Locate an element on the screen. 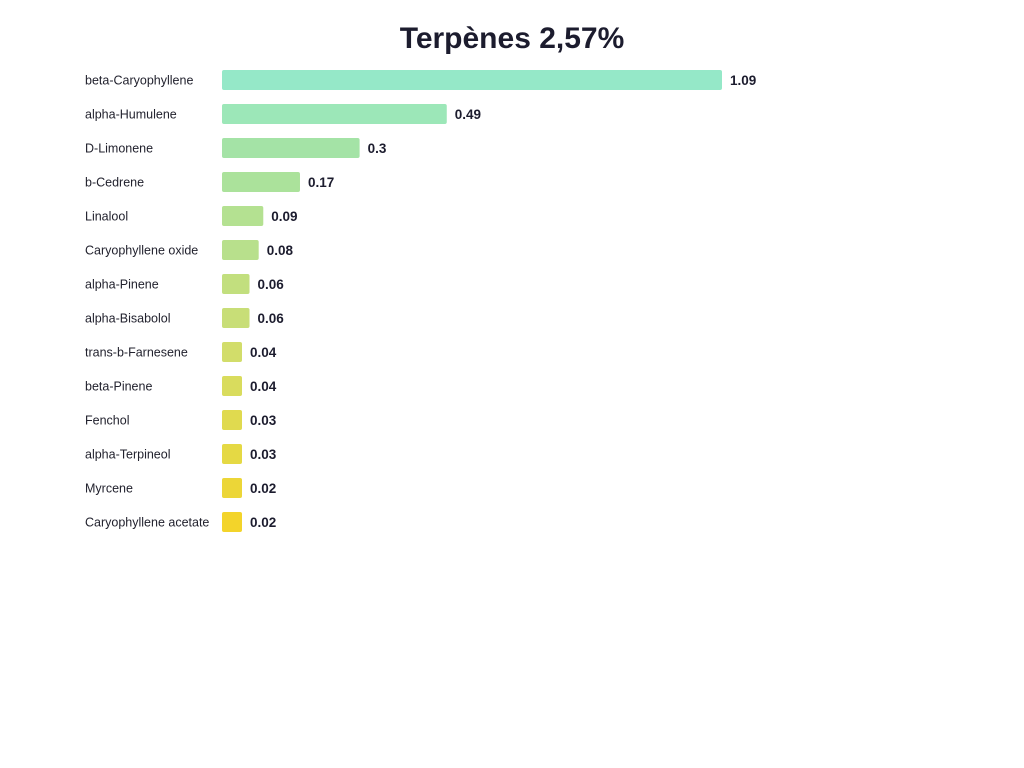 Image resolution: width=1024 pixels, height=768 pixels. category-label: beta-Caryophyllene is located at coordinates (139, 81).